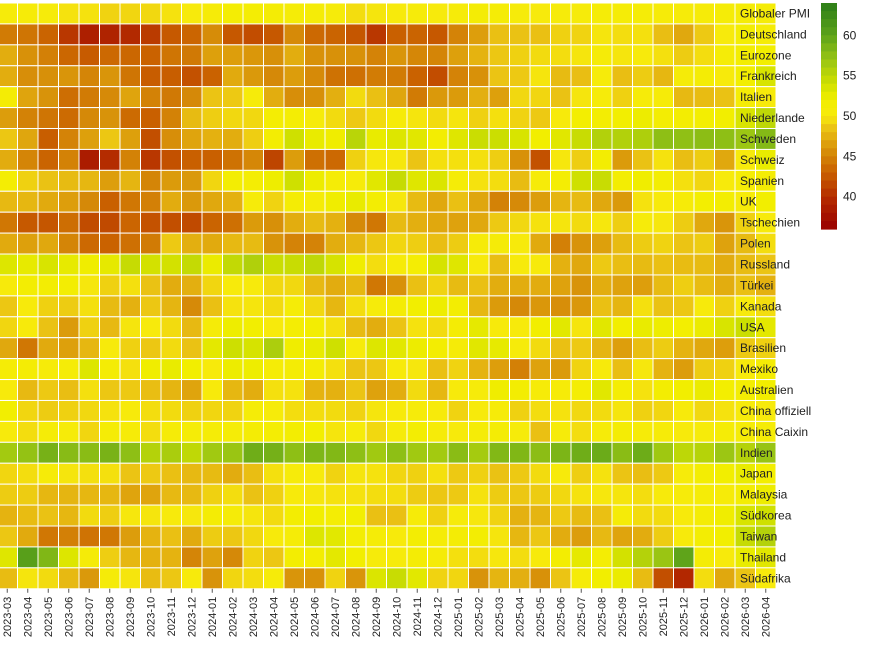 This screenshot has width=869, height=652. I want to click on row-label: Eurozone, so click(766, 55).